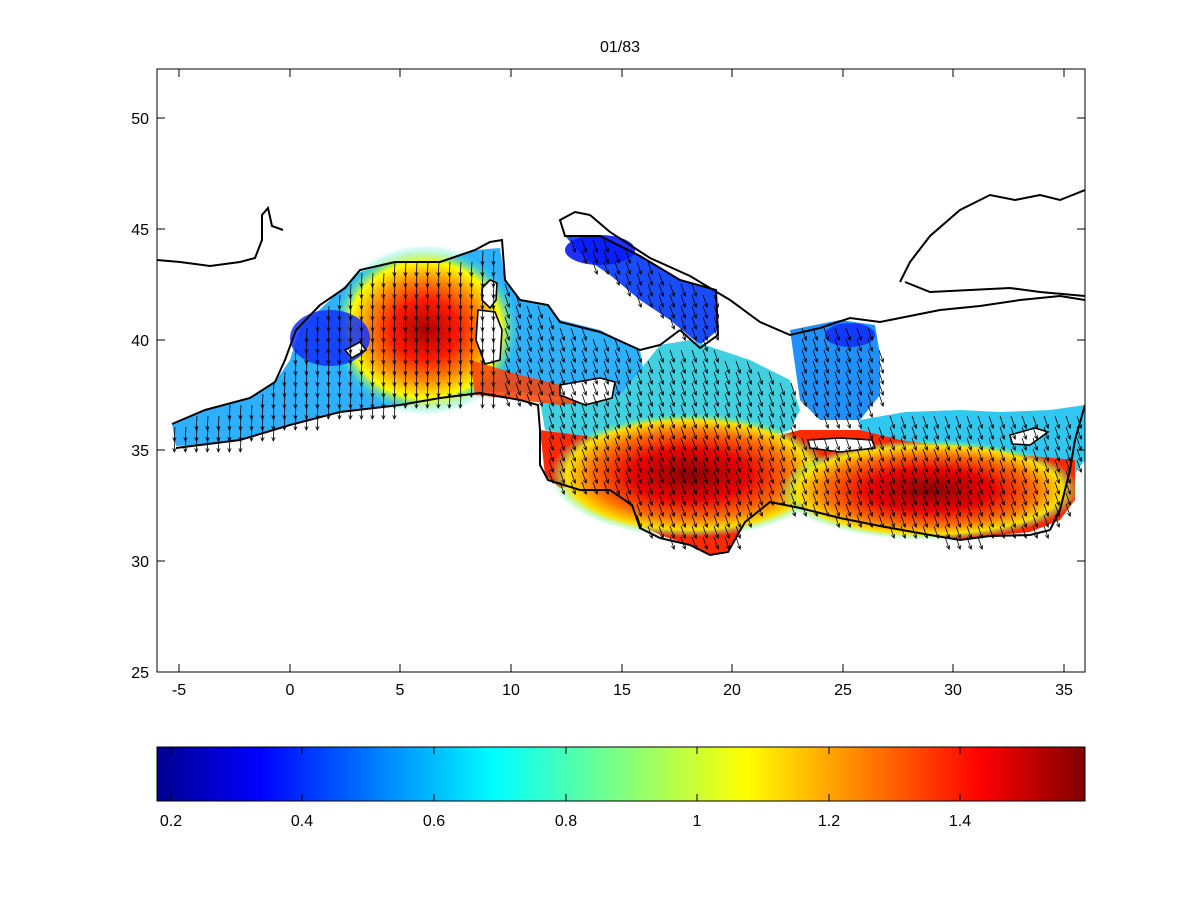  I want to click on x-tick: 15, so click(622, 384).